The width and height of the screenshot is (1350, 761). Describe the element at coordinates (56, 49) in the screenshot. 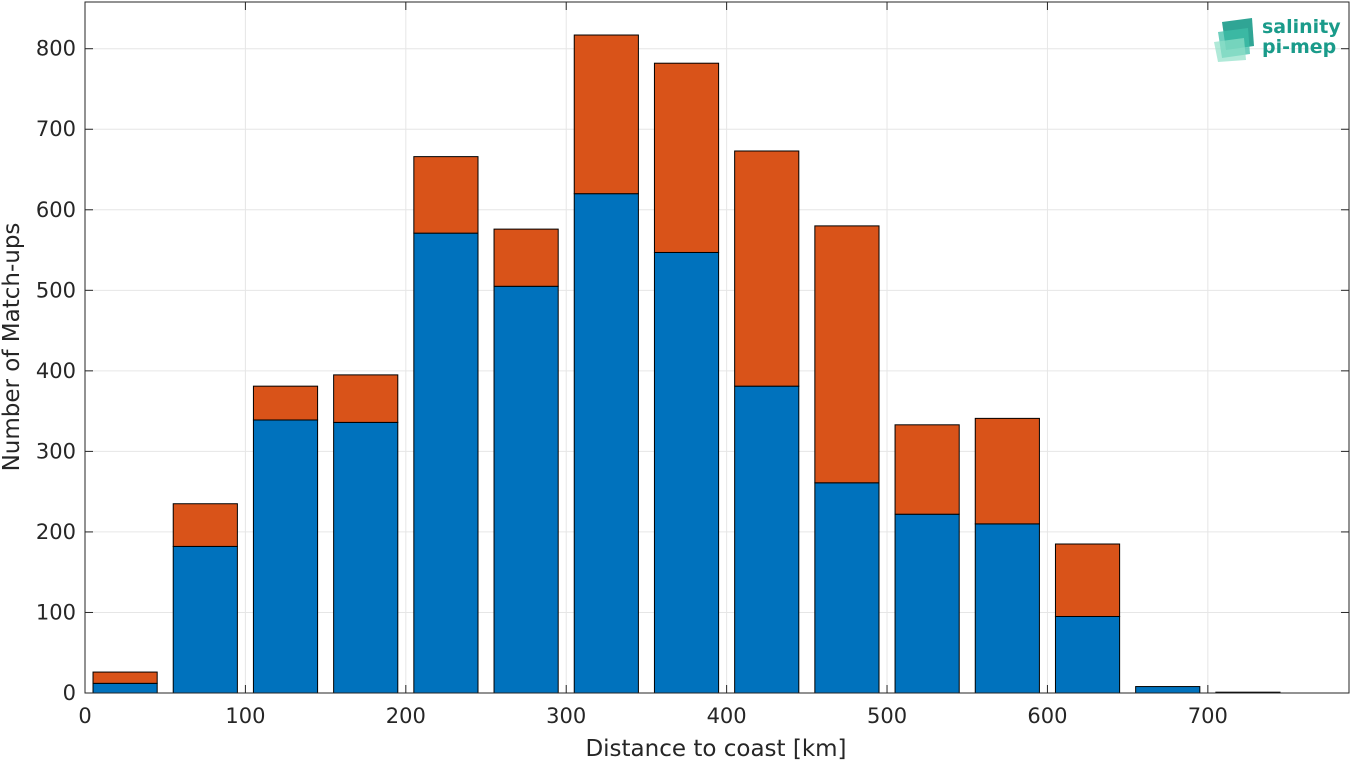

I see `y-tick-label: 800` at that location.